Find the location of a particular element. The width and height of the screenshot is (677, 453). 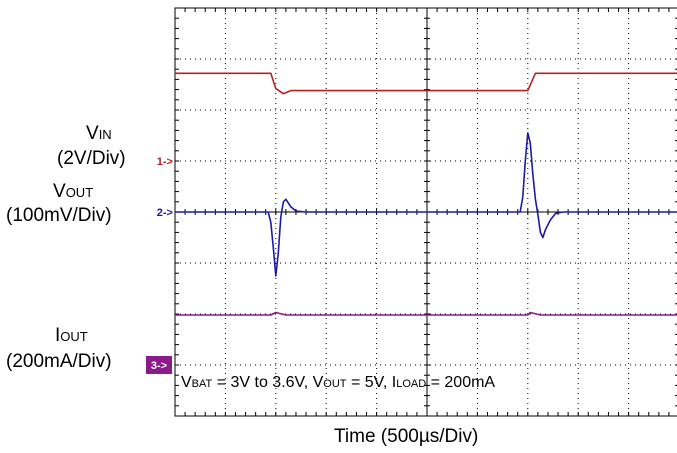

channel-2-marker: 2-> is located at coordinates (165, 213).